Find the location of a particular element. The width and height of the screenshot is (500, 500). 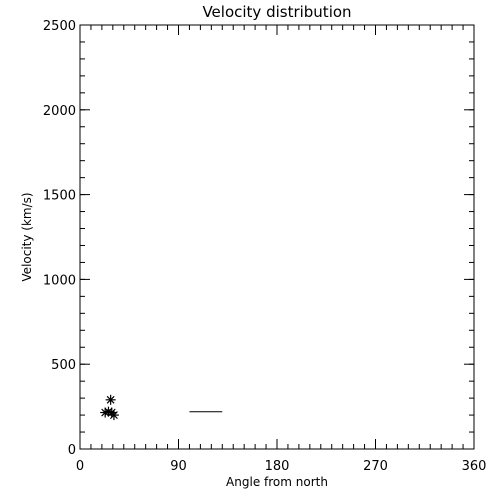

chart-title: Velocity distribution is located at coordinates (276, 12).